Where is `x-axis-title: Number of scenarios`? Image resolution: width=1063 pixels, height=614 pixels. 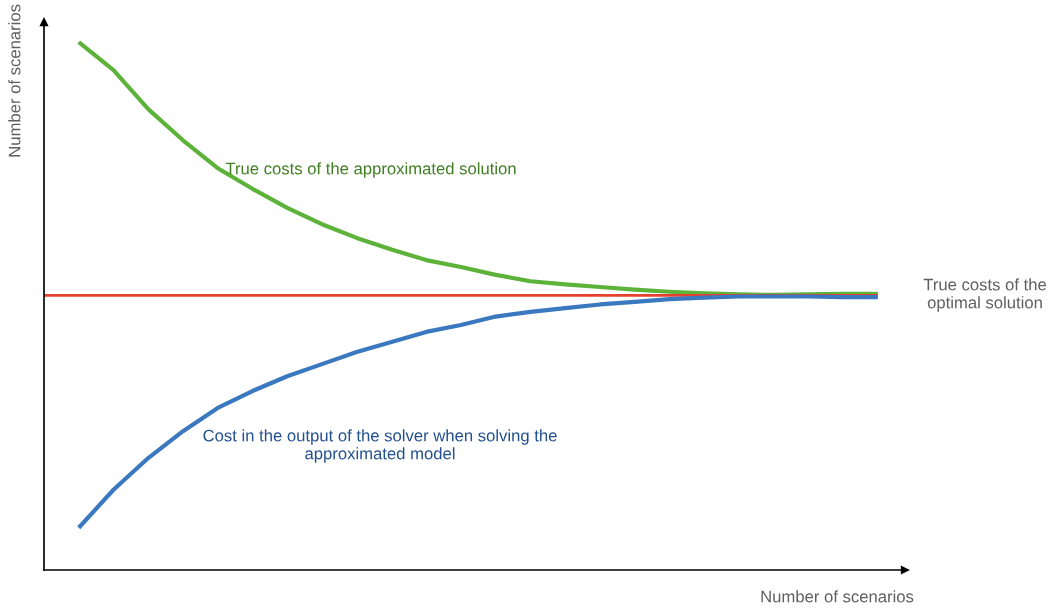
x-axis-title: Number of scenarios is located at coordinates (837, 596).